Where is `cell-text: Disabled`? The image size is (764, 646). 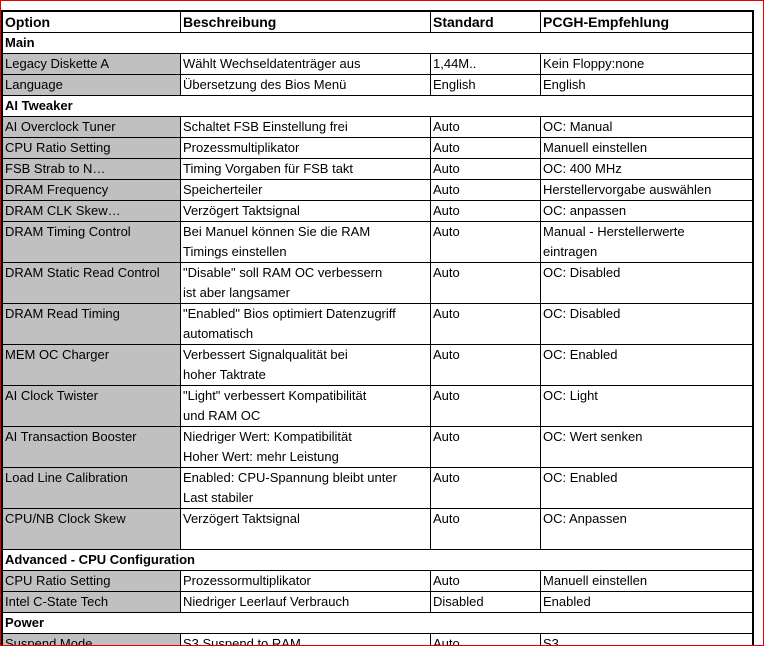
cell-text: Disabled is located at coordinates (458, 601).